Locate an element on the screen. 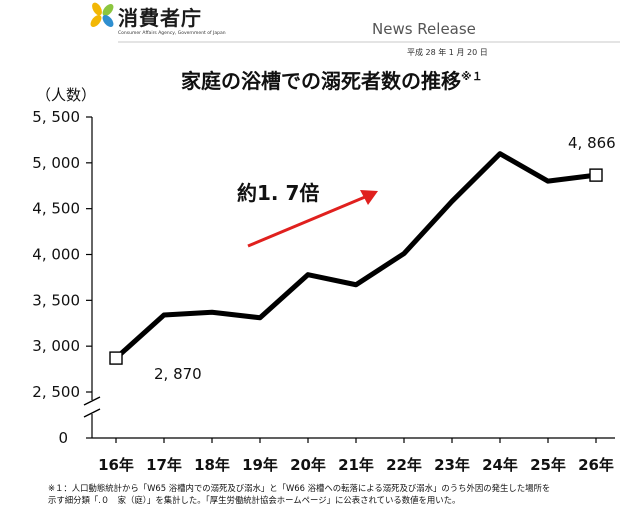 The image size is (644, 511). chart-title-superscript: ※１ is located at coordinates (472, 76).